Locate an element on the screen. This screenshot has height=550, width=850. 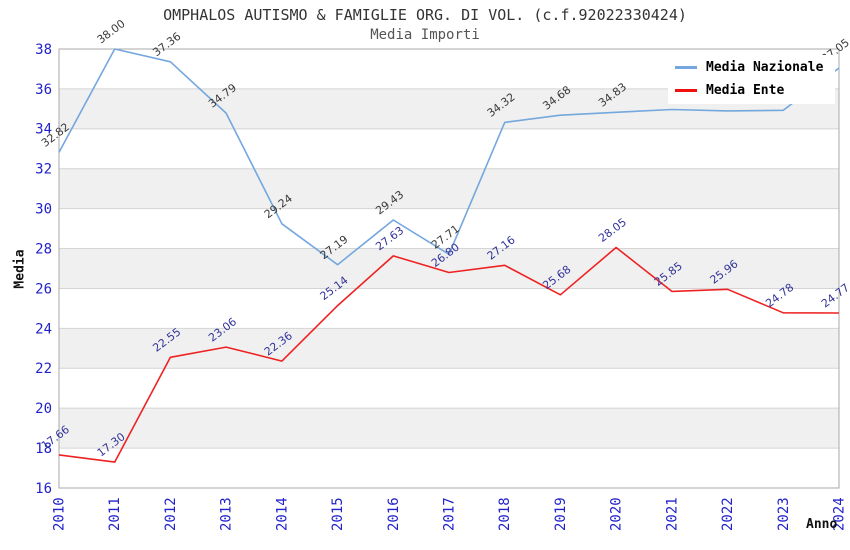
y-tick-label: 18 is located at coordinates (43, 449).